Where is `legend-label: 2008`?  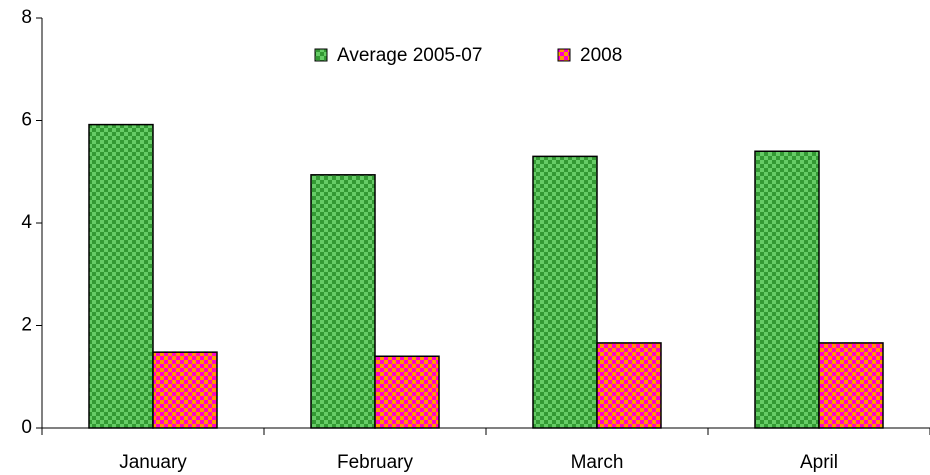 legend-label: 2008 is located at coordinates (601, 55).